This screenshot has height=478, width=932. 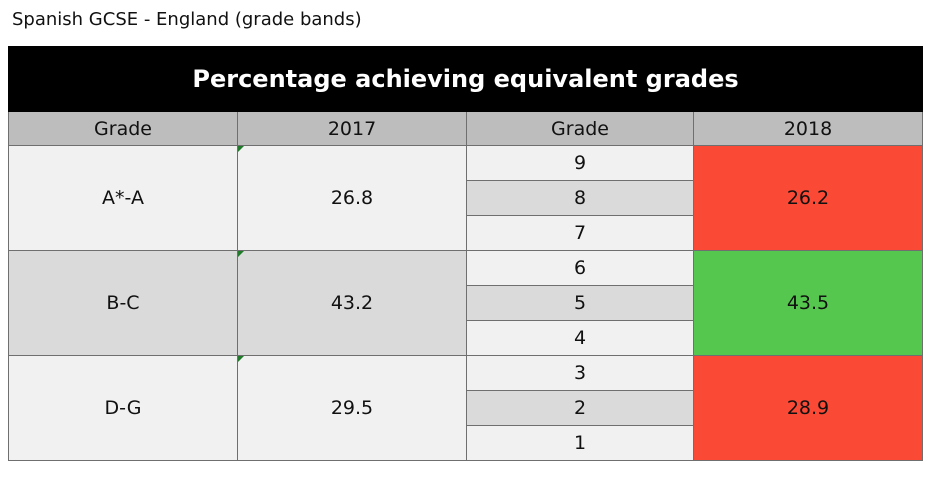 I want to click on new-grade: 7, so click(x=580, y=233).